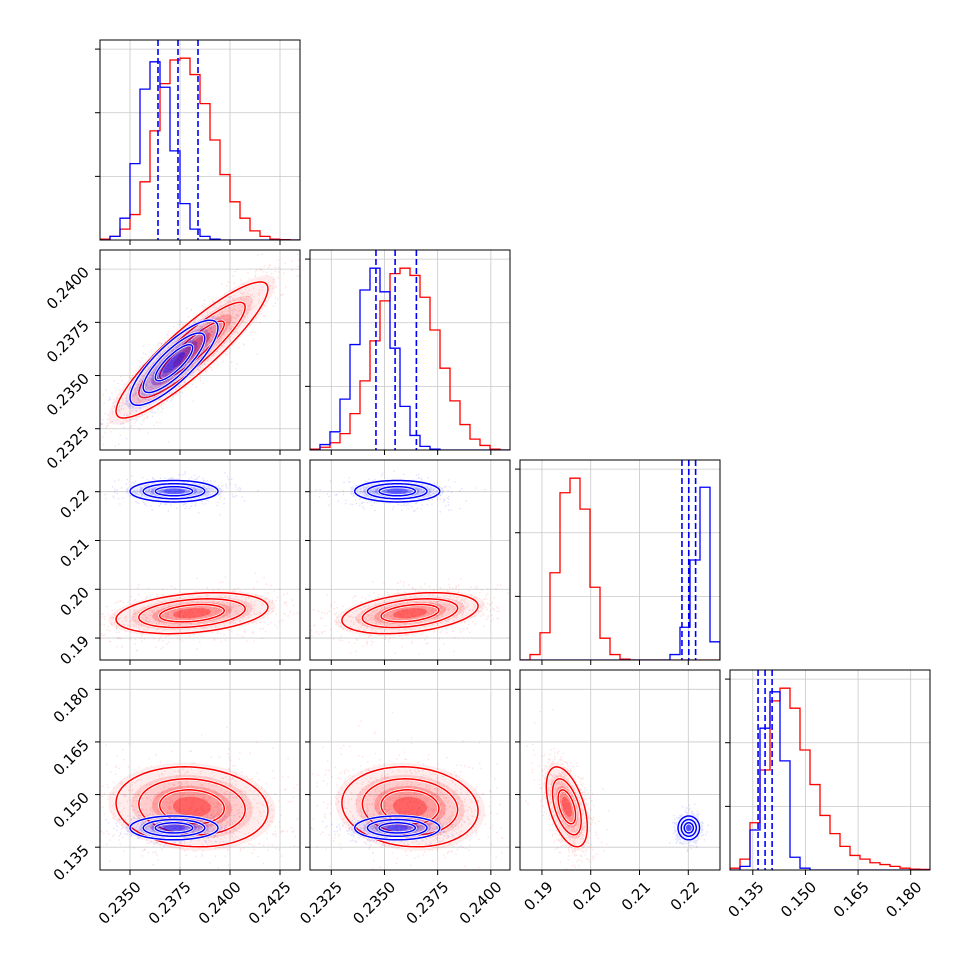 The image size is (970, 970). What do you see at coordinates (685, 896) in the screenshot?
I see `x-tick-label: 0.22` at bounding box center [685, 896].